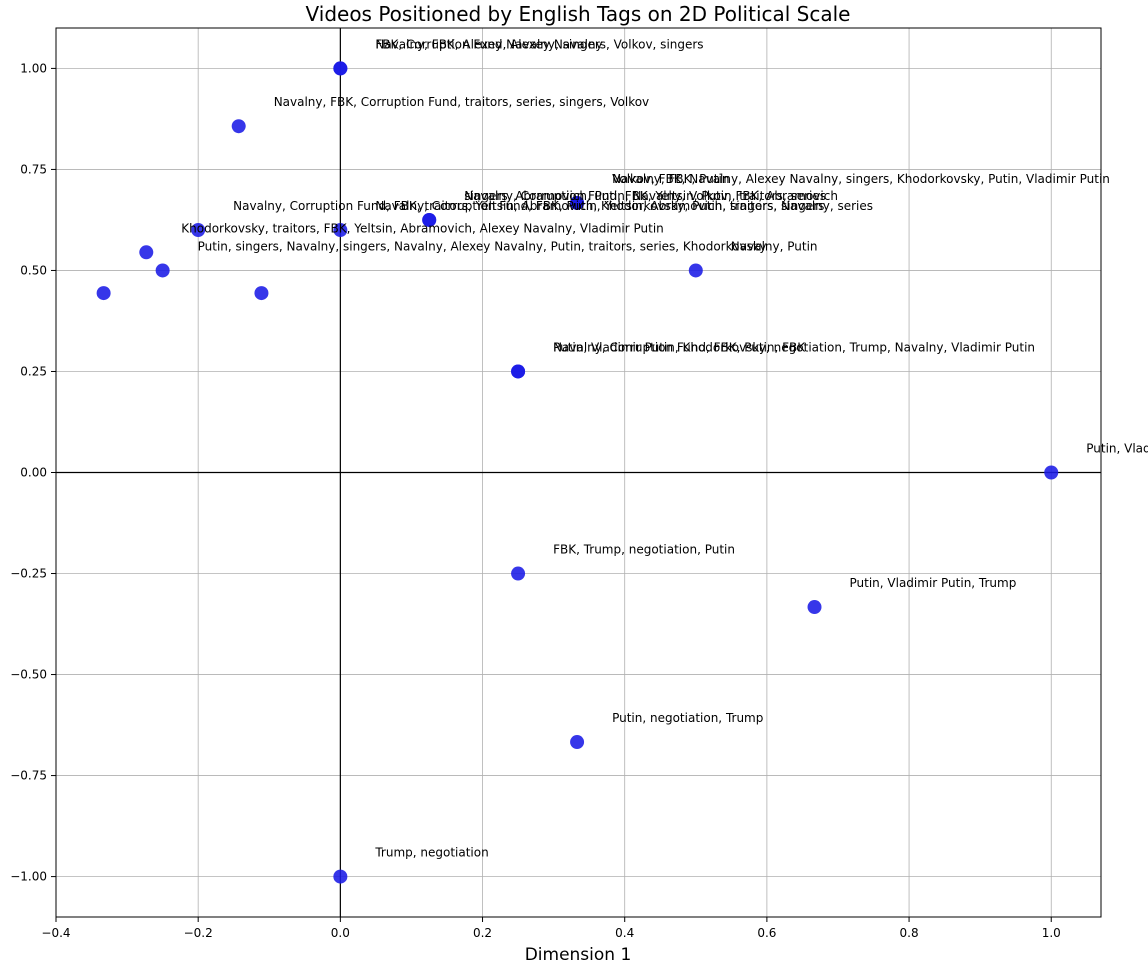 This screenshot has width=1148, height=963. I want to click on y-tick-label: −1.00, so click(28, 877).